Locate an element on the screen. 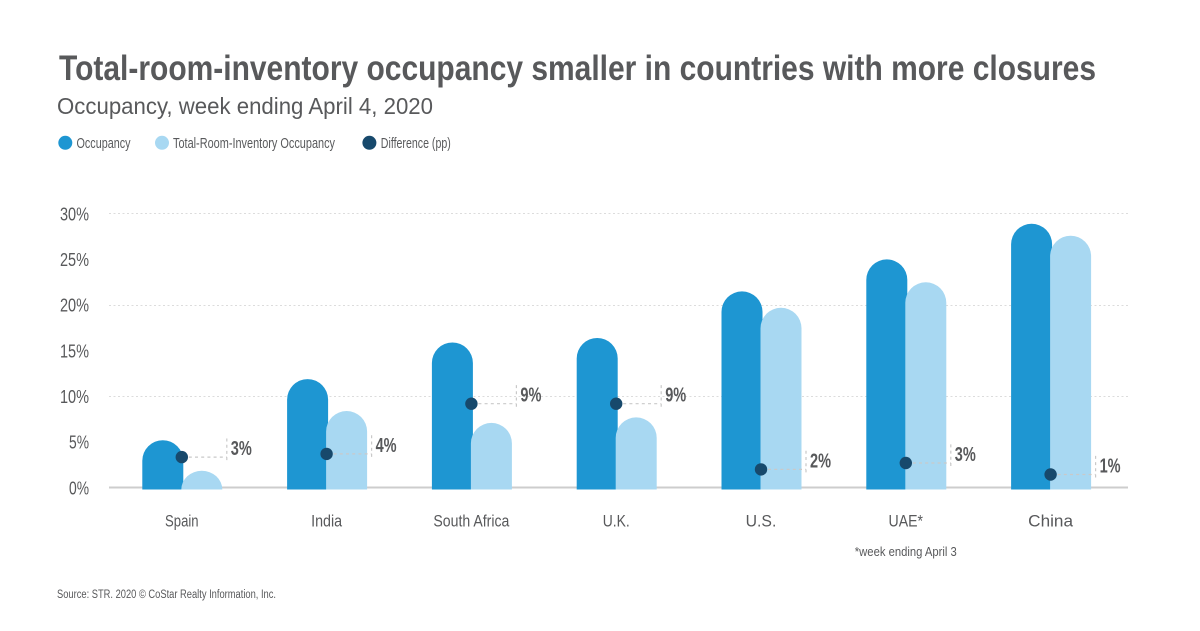 This screenshot has height=631, width=1200. svg-text: 1% is located at coordinates (1110, 467).